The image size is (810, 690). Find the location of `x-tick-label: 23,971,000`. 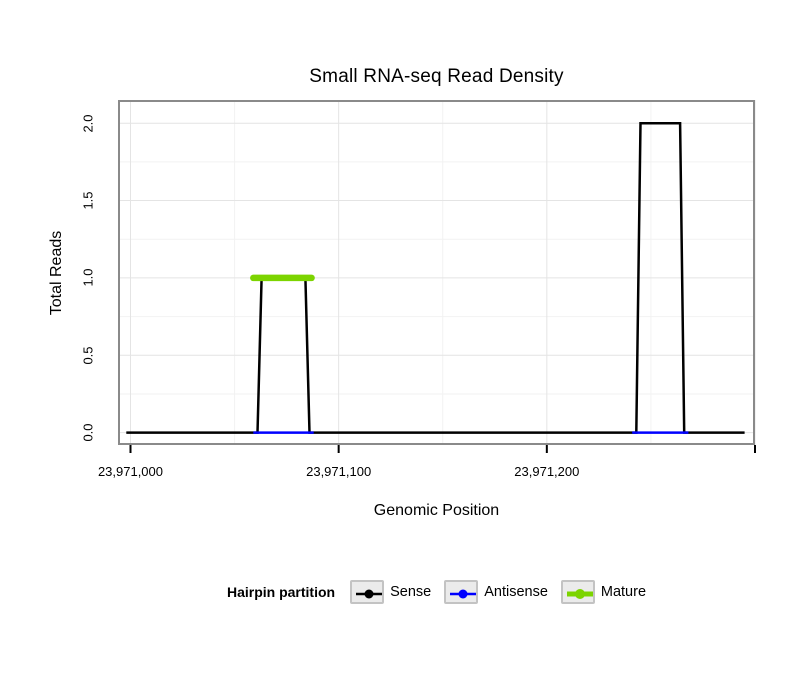

x-tick-label: 23,971,000 is located at coordinates (130, 471).